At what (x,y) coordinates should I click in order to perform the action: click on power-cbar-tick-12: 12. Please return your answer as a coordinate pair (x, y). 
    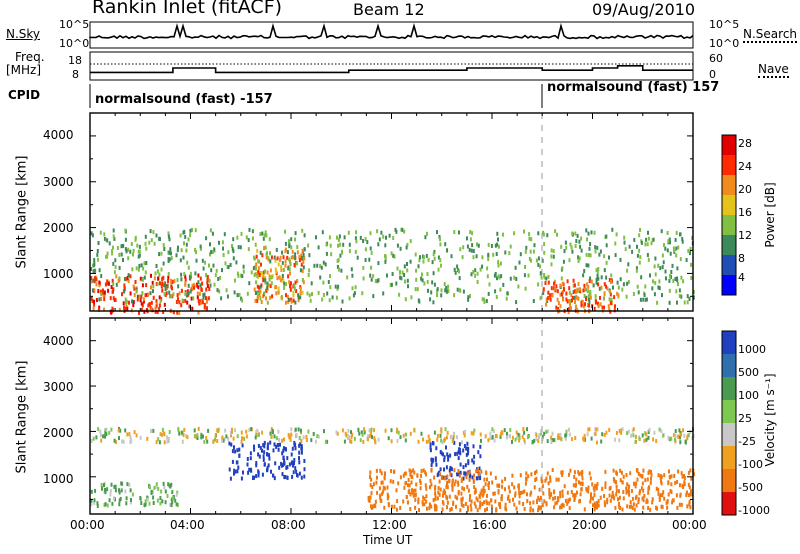
    Looking at the image, I should click on (745, 235).